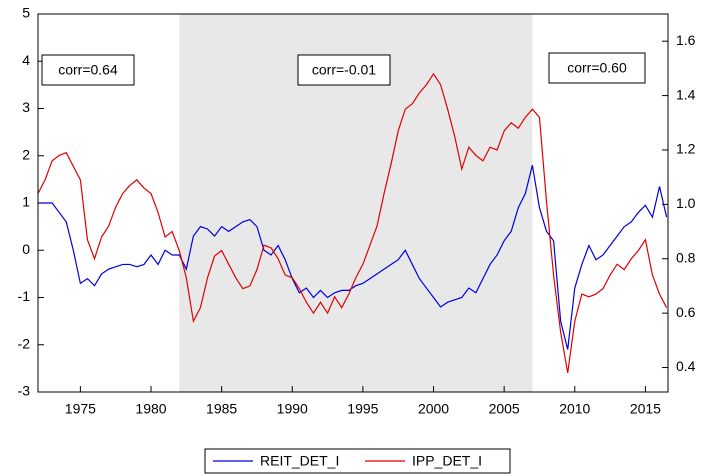 The image size is (713, 476). Describe the element at coordinates (292, 409) in the screenshot. I see `x-tick-label: 1990` at that location.